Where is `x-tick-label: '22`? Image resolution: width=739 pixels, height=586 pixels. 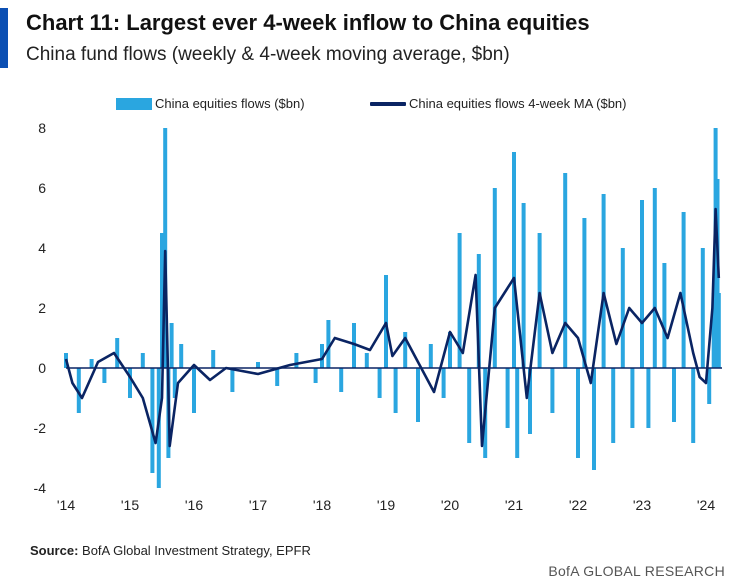 x-tick-label: '22 is located at coordinates (578, 505).